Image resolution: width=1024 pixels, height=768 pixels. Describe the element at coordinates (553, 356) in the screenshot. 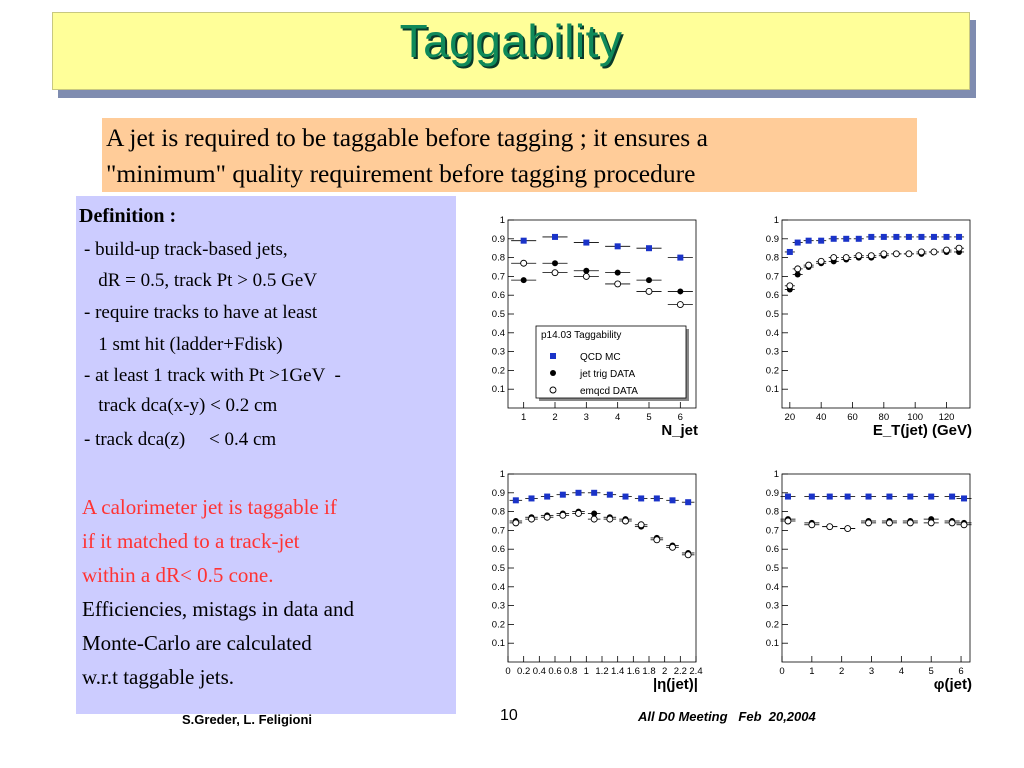

I see `legend-marker-qcd` at that location.